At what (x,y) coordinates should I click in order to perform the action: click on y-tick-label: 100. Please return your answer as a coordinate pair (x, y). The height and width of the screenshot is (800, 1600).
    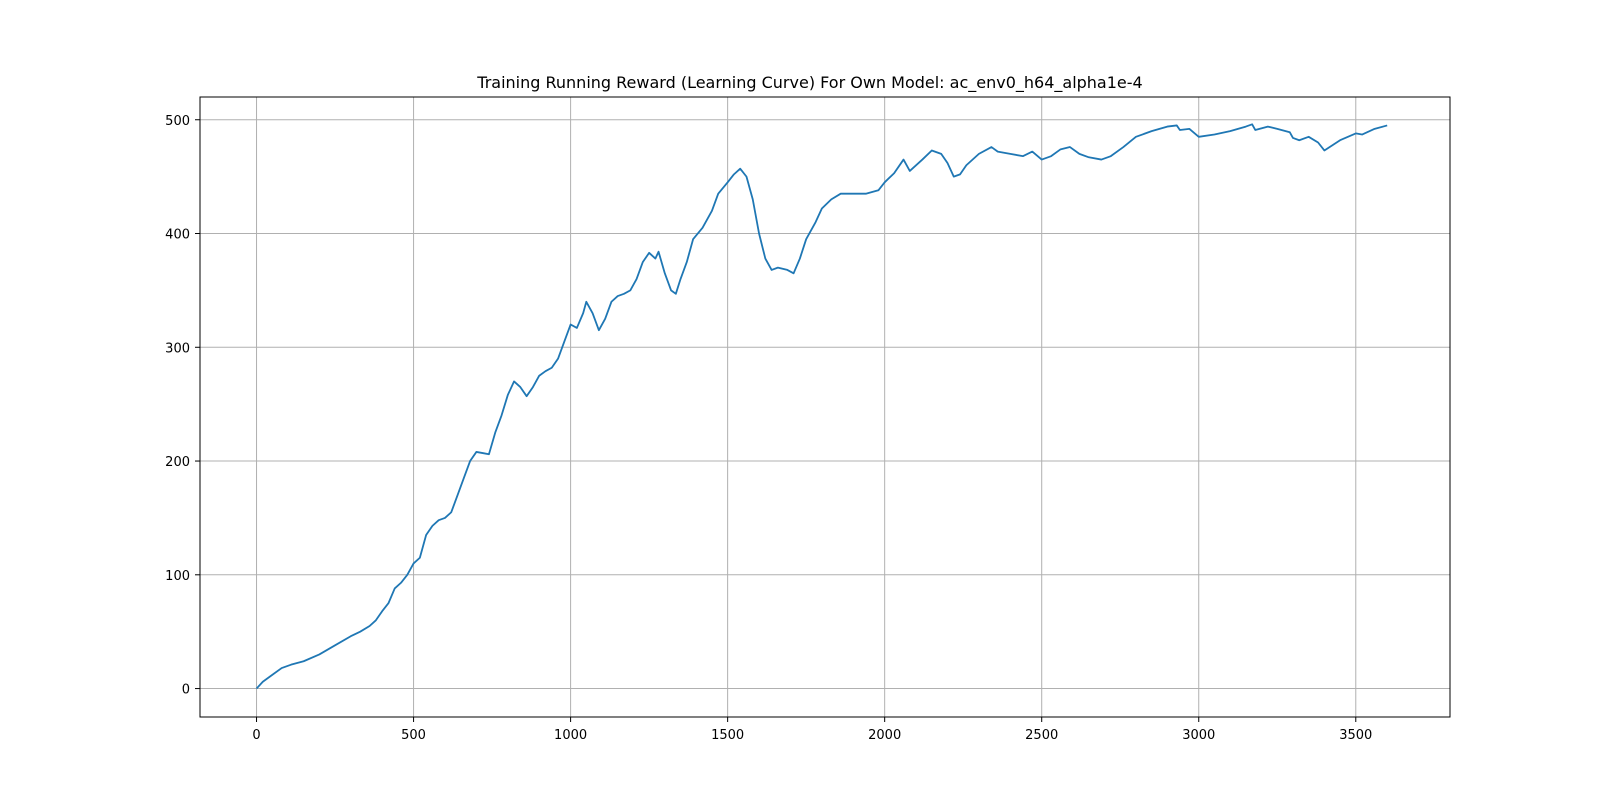
    Looking at the image, I should click on (177, 576).